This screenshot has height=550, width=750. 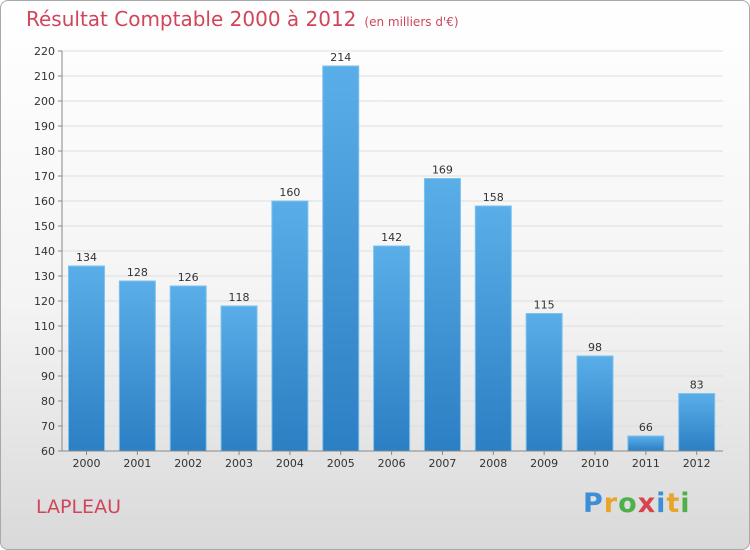 I want to click on x-tick-label: 2001, so click(x=137, y=463).